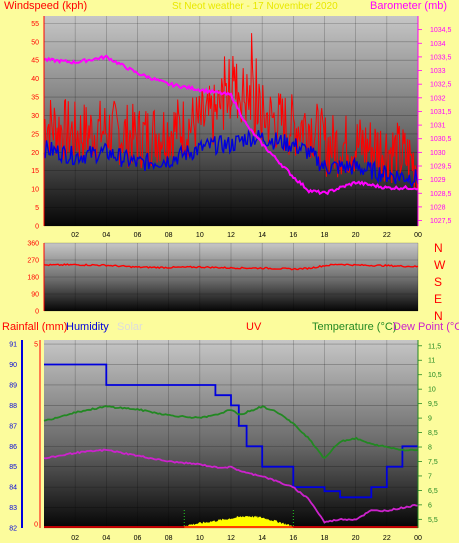 The width and height of the screenshot is (459, 543). I want to click on temperature-y-tick: 8,5, so click(433, 433).